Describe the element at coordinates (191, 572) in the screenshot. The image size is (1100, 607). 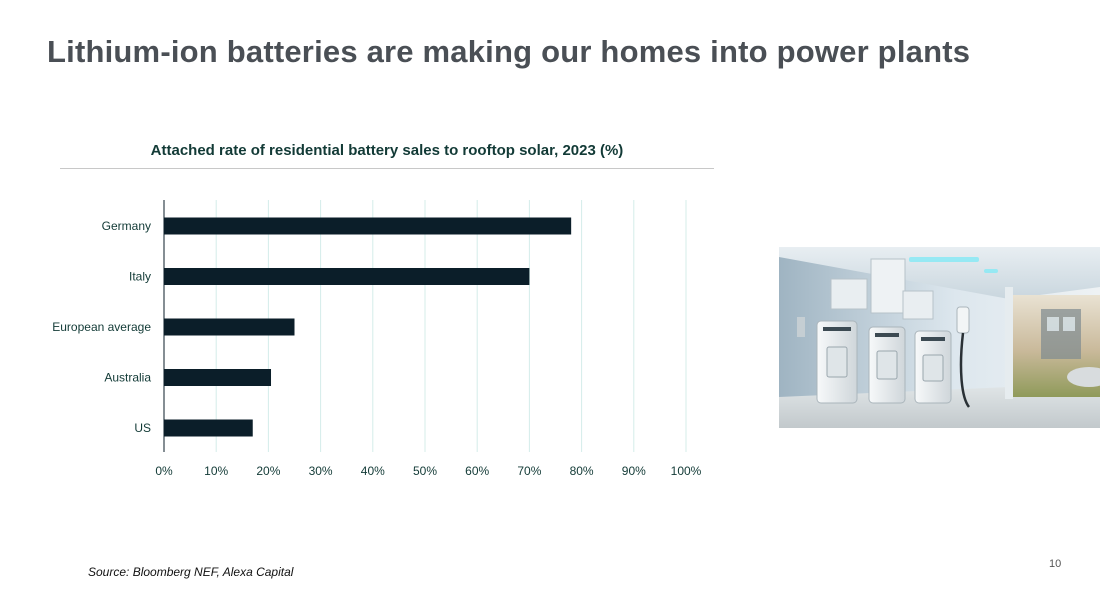
I see `source-note: Source: Bloomberg NEF, Alexa Capital` at that location.